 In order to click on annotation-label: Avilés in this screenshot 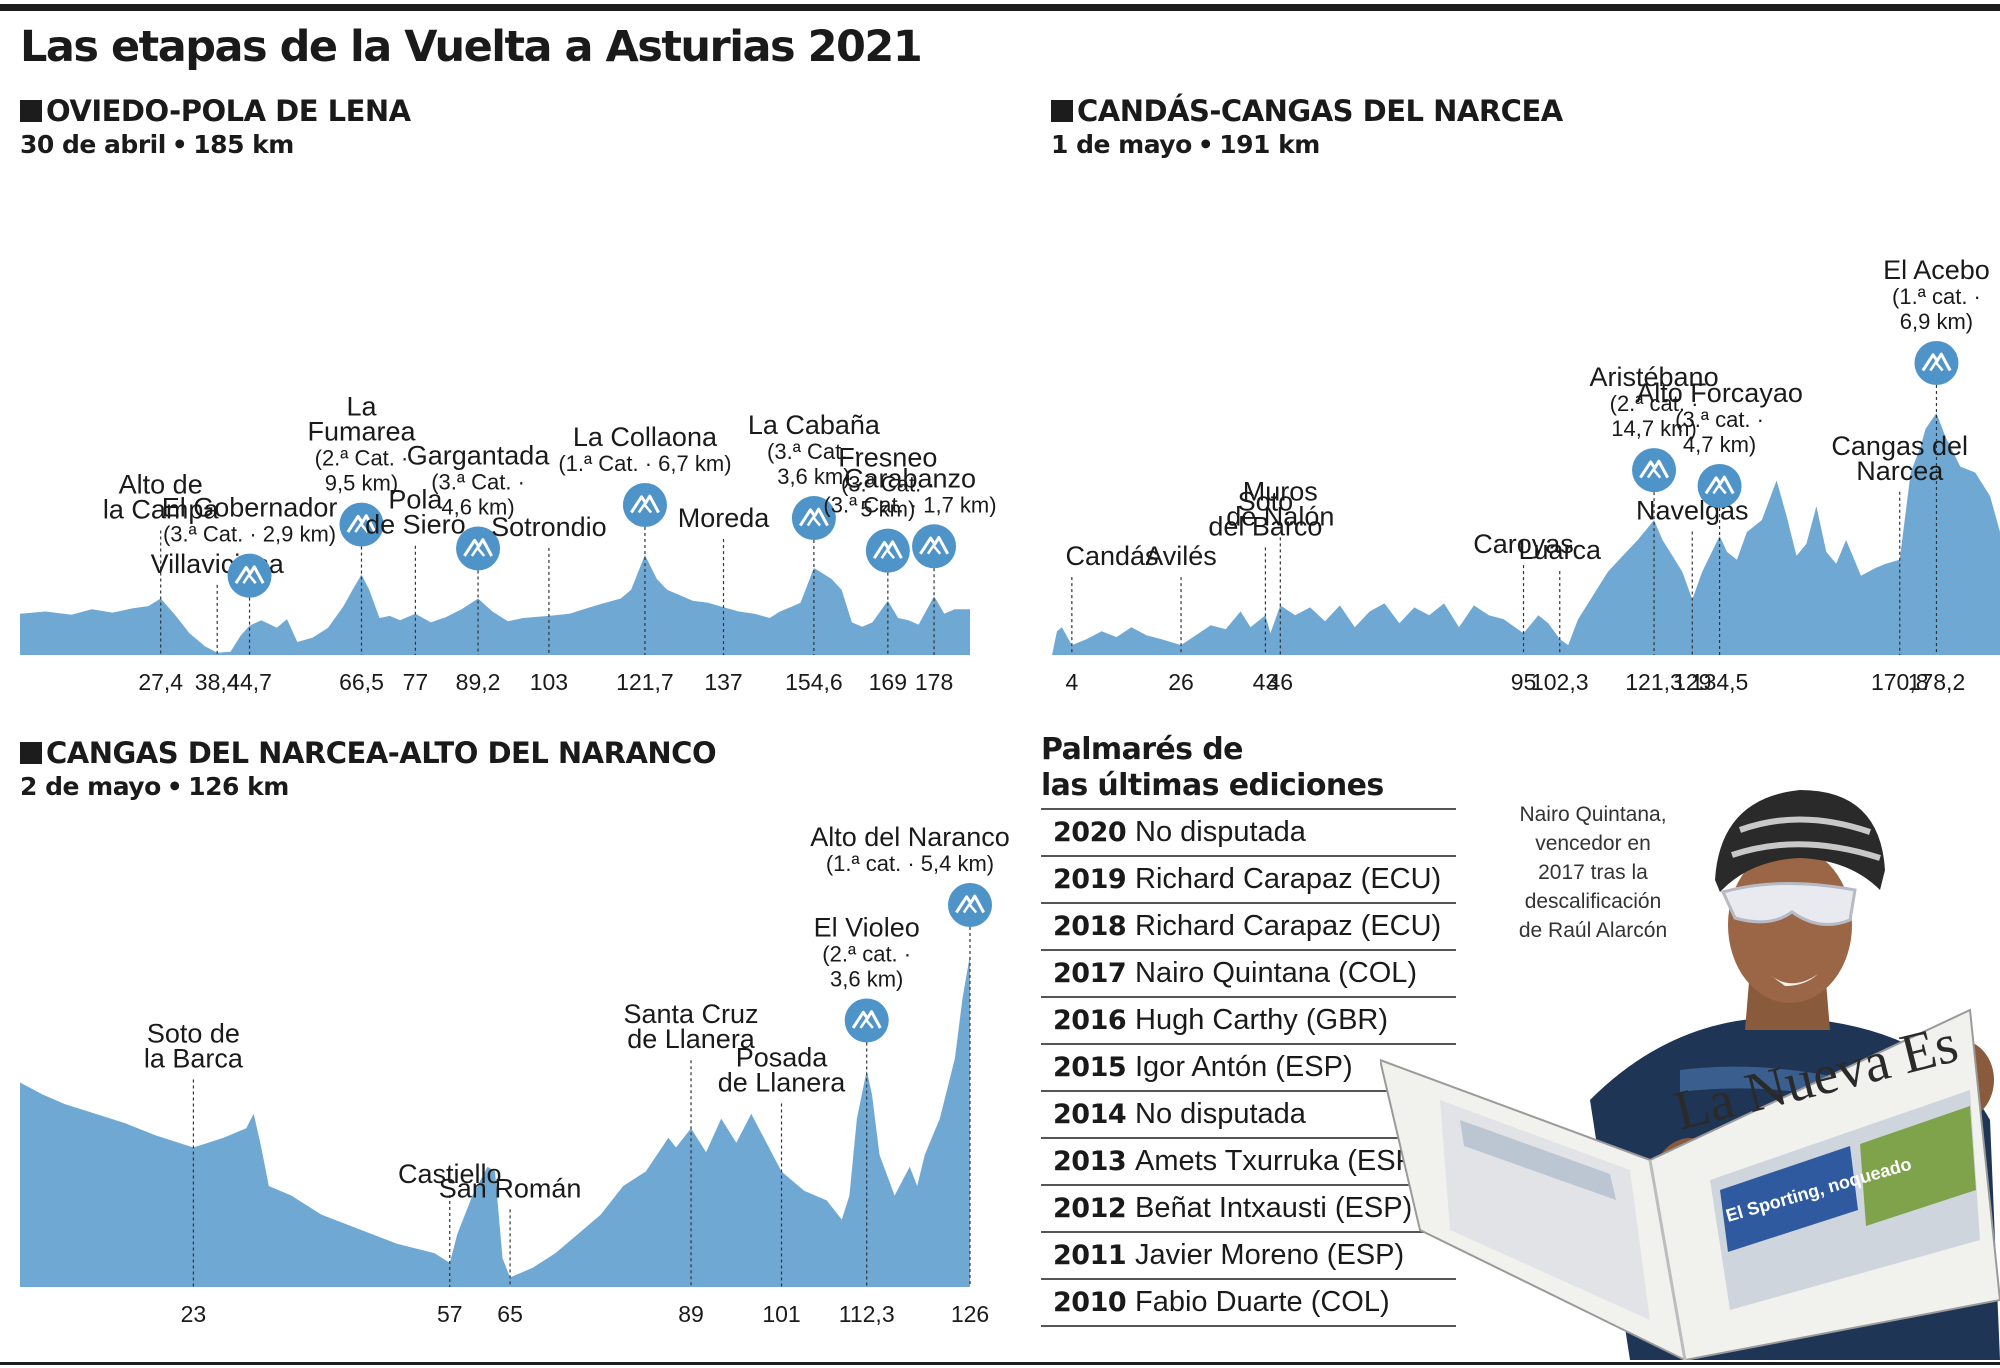, I will do `click(1181, 556)`.